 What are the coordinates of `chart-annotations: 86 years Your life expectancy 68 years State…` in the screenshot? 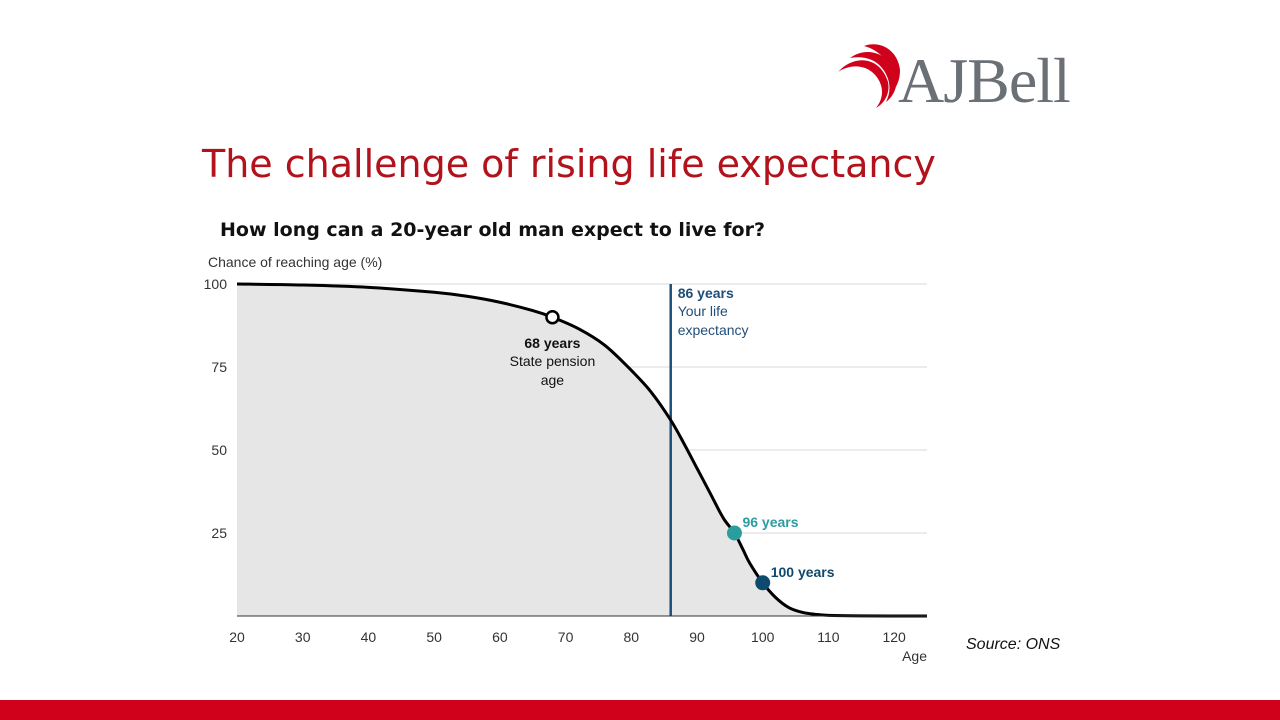 It's located at (672, 432).